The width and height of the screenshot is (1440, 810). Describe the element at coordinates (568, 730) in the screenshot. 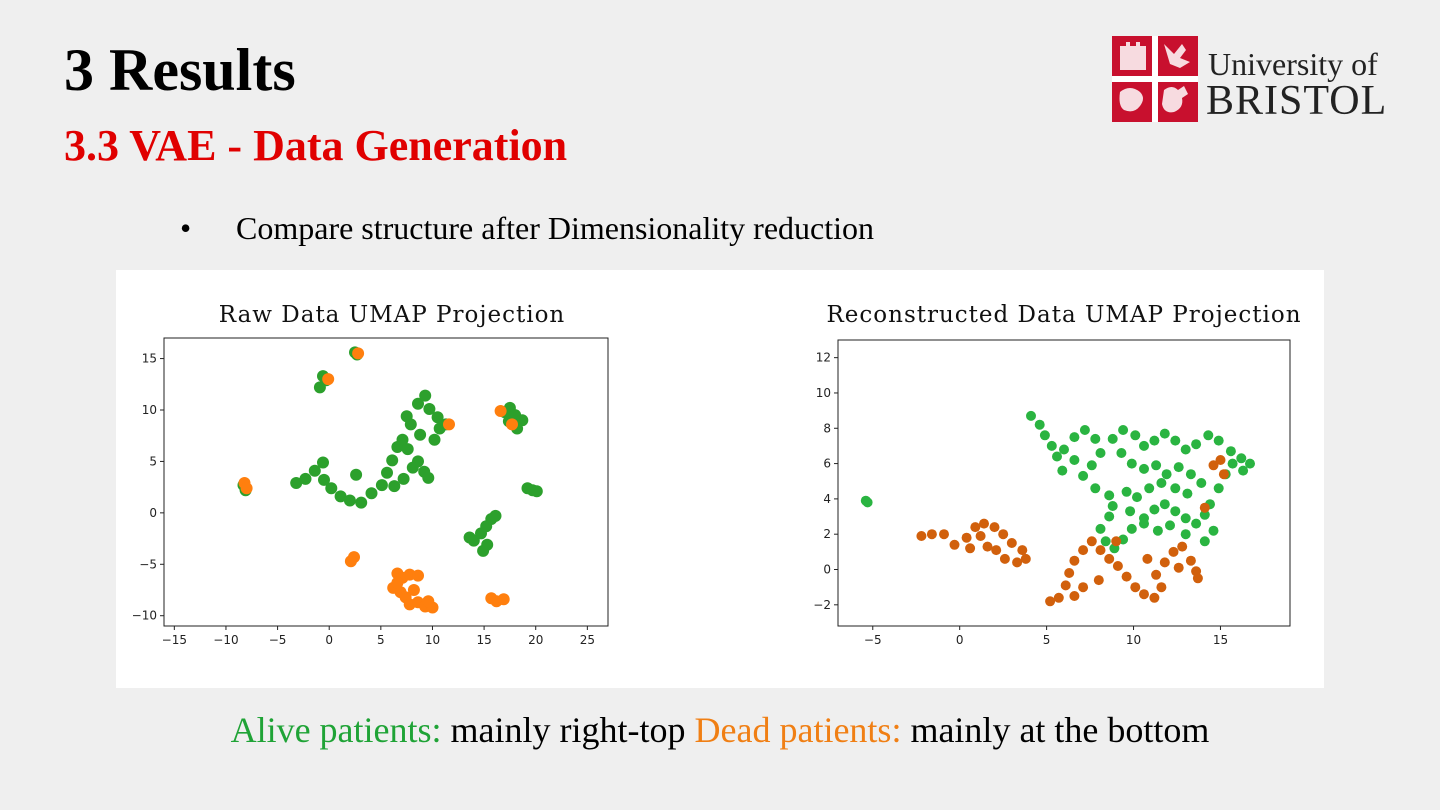

I see `alive-description: mainly right-top` at that location.